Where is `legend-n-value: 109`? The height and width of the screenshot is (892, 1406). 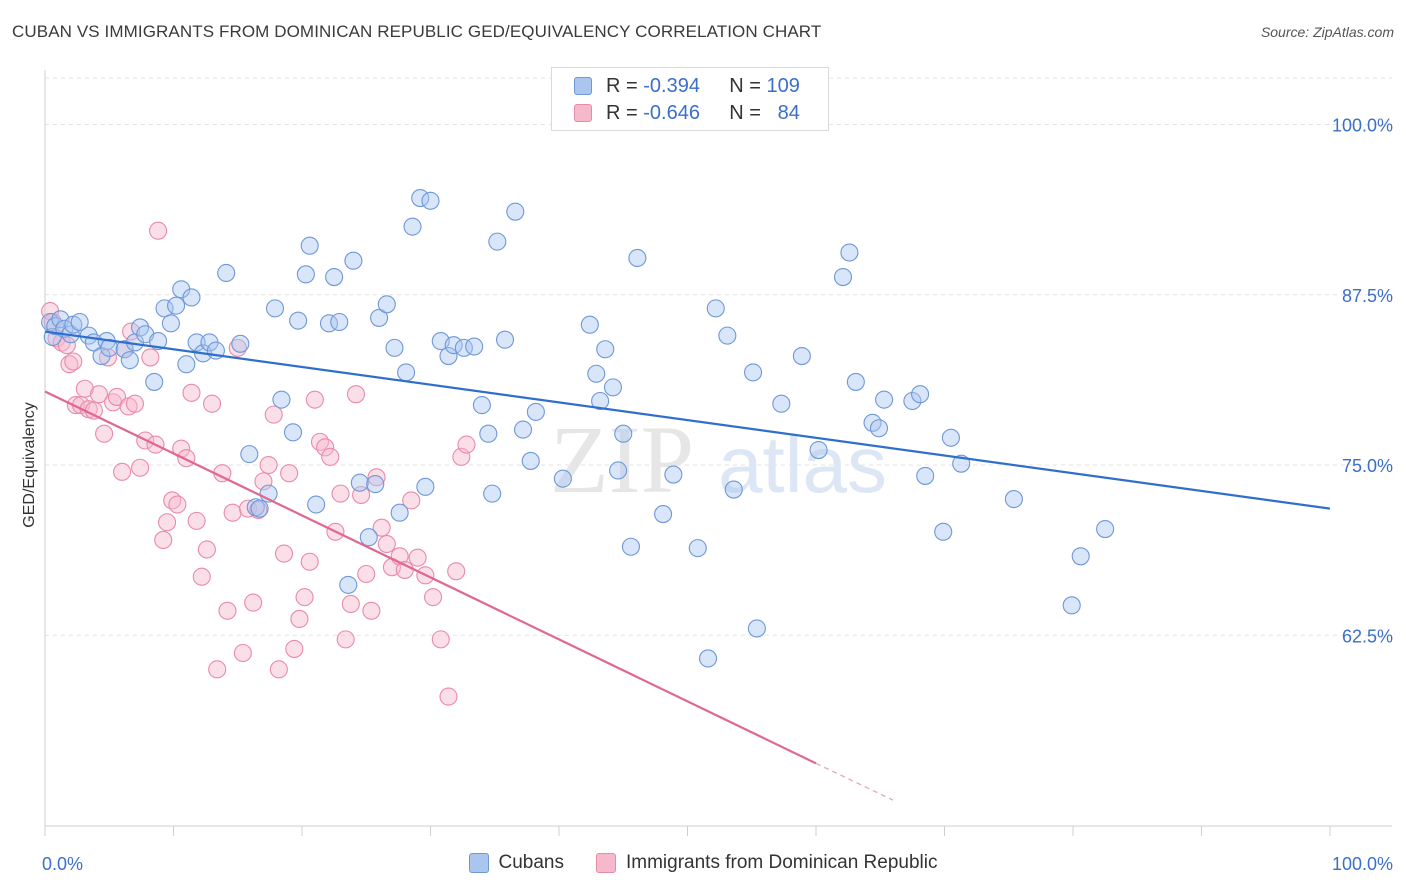 legend-n-value: 109 is located at coordinates (783, 85).